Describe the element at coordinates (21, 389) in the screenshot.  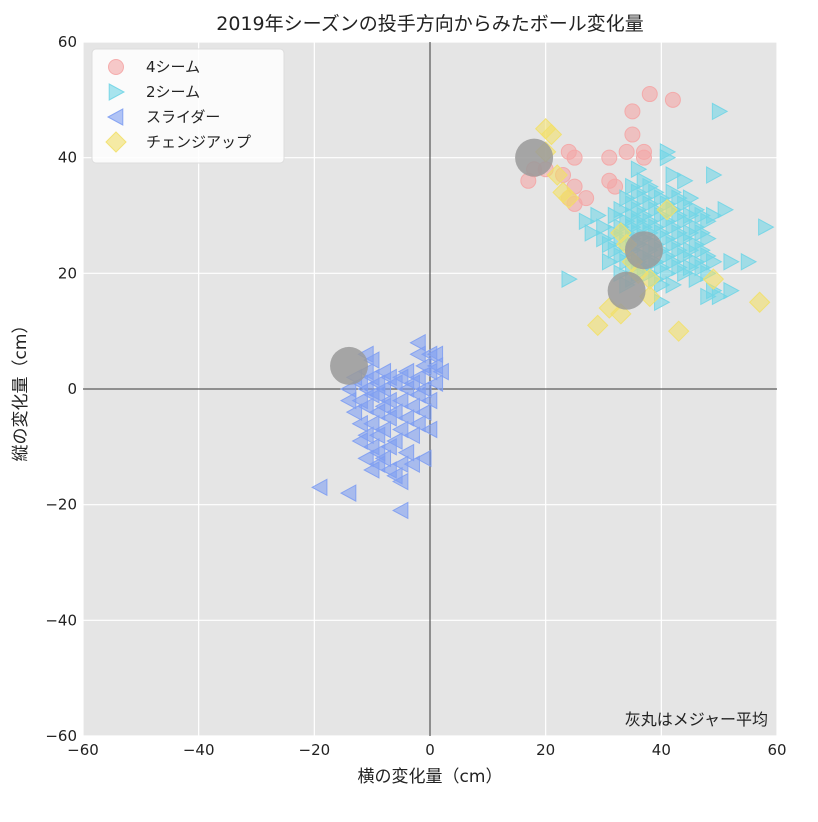
I see `y-axis-label: 縦の変化量（cm）` at that location.